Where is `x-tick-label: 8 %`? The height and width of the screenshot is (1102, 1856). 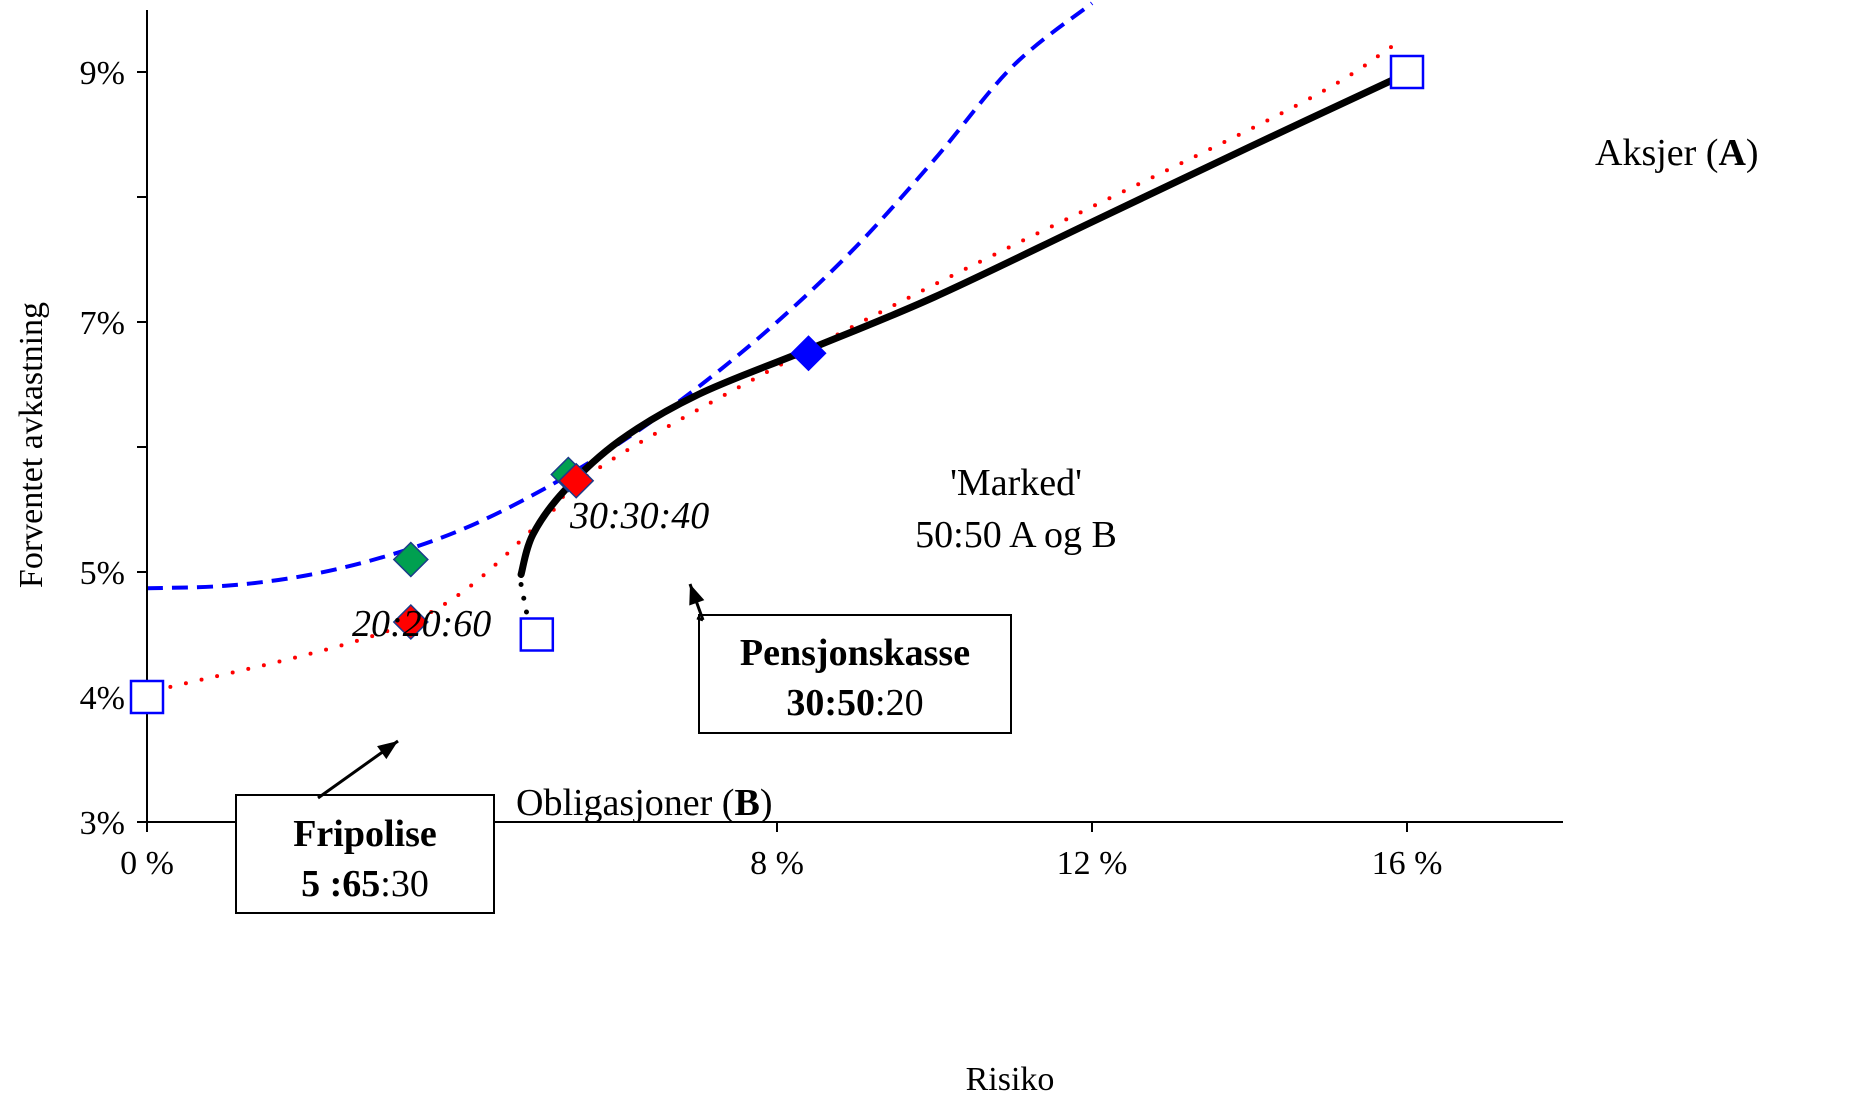 x-tick-label: 8 % is located at coordinates (777, 863).